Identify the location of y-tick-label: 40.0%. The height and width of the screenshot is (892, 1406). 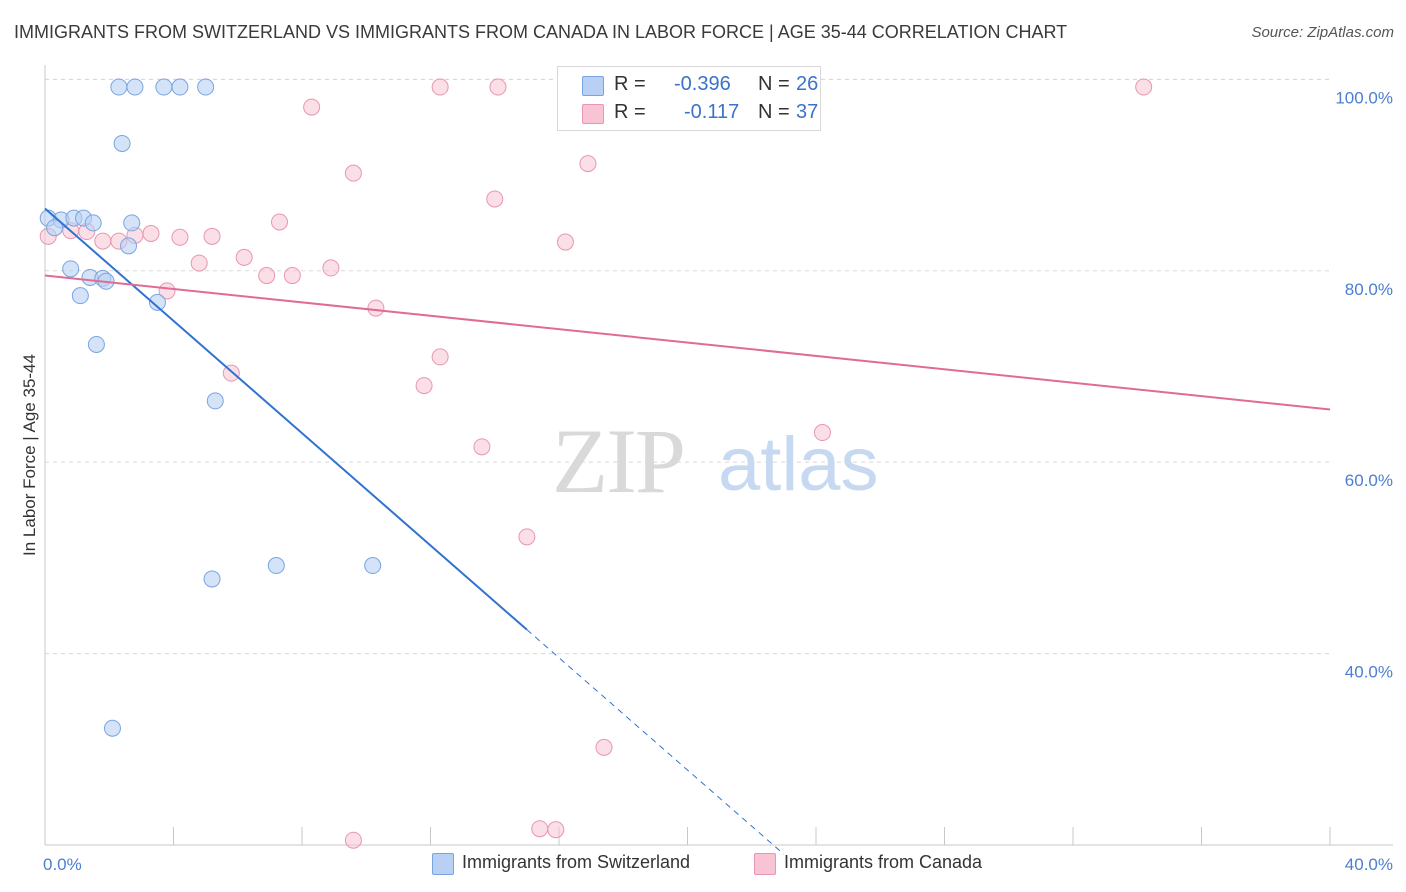
(1369, 672).